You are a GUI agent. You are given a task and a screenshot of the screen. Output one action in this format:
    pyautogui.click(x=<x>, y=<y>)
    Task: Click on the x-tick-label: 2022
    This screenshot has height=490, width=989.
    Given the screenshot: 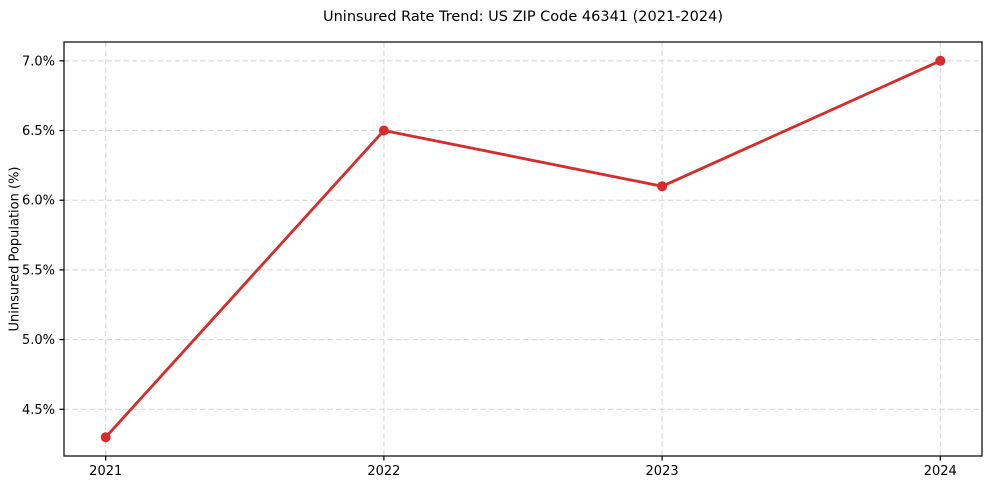 What is the action you would take?
    pyautogui.click(x=383, y=471)
    